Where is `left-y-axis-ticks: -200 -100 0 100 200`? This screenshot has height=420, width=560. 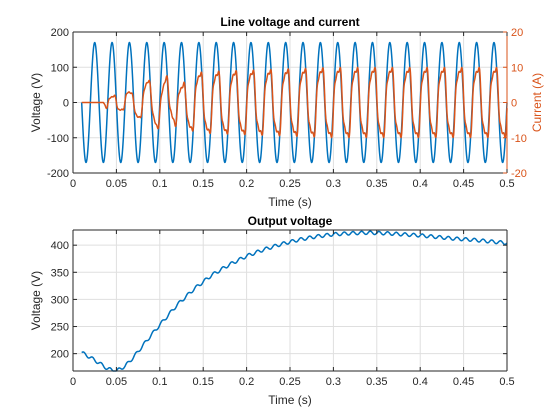 left-y-axis-ticks: -200 -100 0 100 200 is located at coordinates (62, 103).